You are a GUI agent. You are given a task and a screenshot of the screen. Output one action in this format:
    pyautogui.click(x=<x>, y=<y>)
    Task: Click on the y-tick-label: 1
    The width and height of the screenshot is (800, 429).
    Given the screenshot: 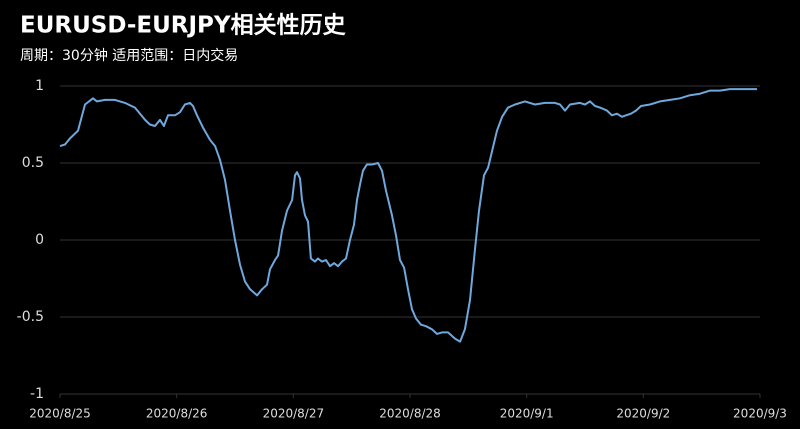 What is the action you would take?
    pyautogui.click(x=39, y=86)
    